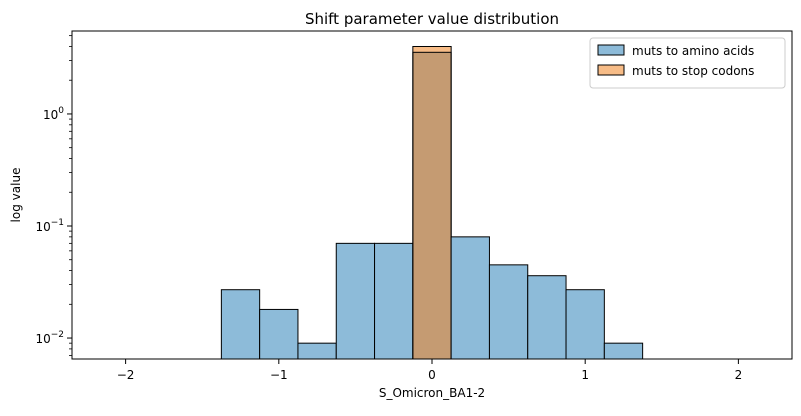  Describe the element at coordinates (279, 375) in the screenshot. I see `x-tick-label: −1` at that location.